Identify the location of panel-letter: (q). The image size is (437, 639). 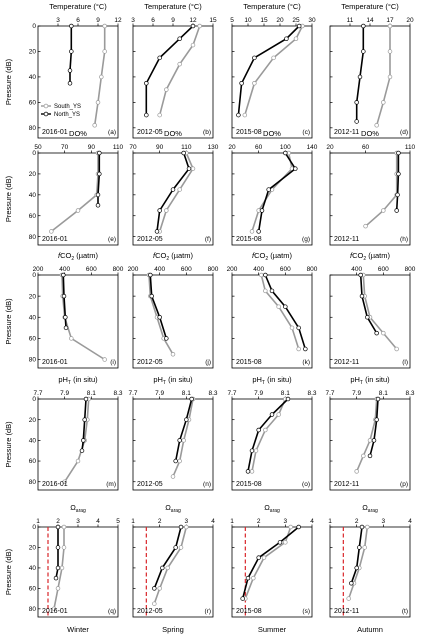
(112, 611).